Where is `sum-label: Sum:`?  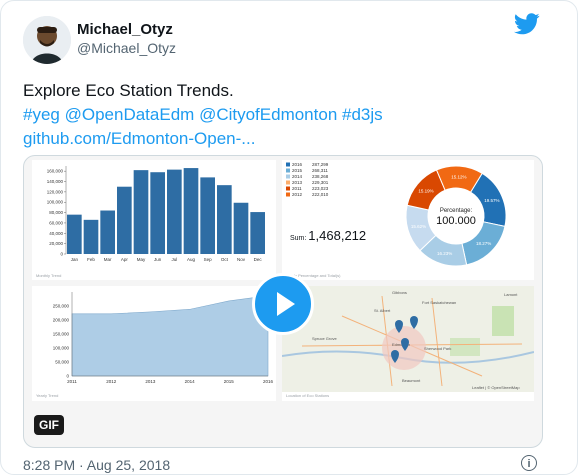 sum-label: Sum: is located at coordinates (298, 238).